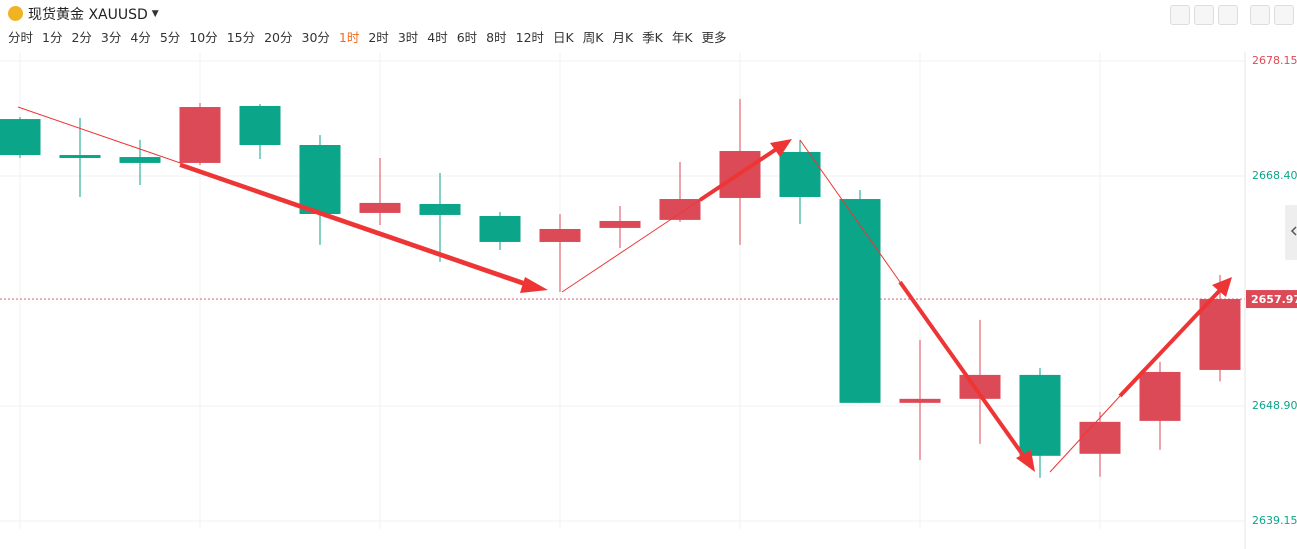 This screenshot has height=549, width=1297. Describe the element at coordinates (496, 37) in the screenshot. I see `interval-option: 8时` at that location.